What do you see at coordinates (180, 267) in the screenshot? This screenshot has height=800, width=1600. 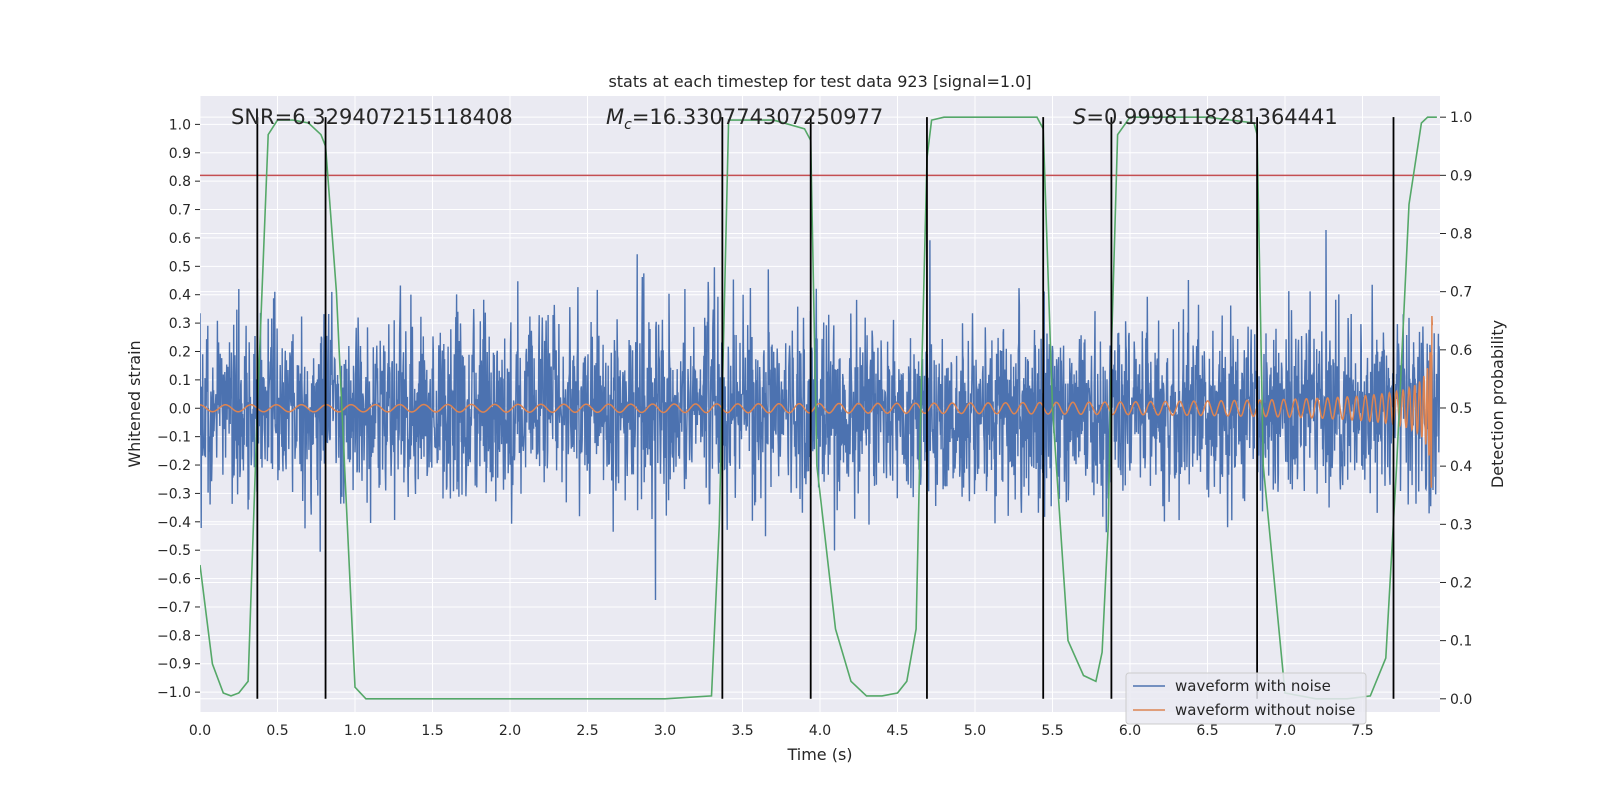 I see `y-tick-label-5: 0.5` at bounding box center [180, 267].